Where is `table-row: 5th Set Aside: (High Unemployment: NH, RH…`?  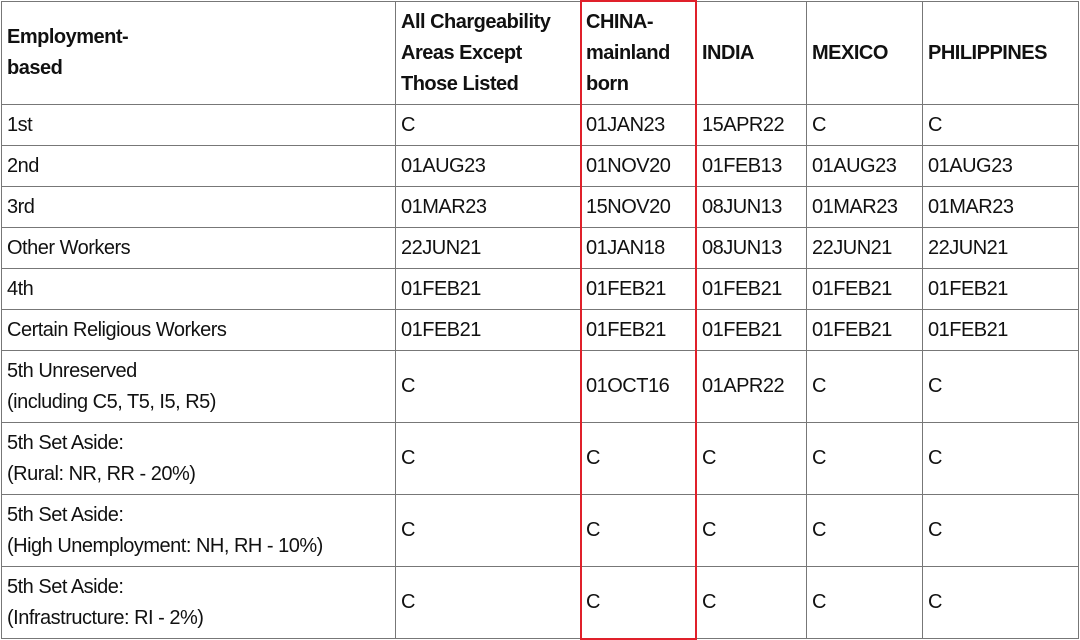 table-row: 5th Set Aside: (High Unemployment: NH, RH… is located at coordinates (540, 530).